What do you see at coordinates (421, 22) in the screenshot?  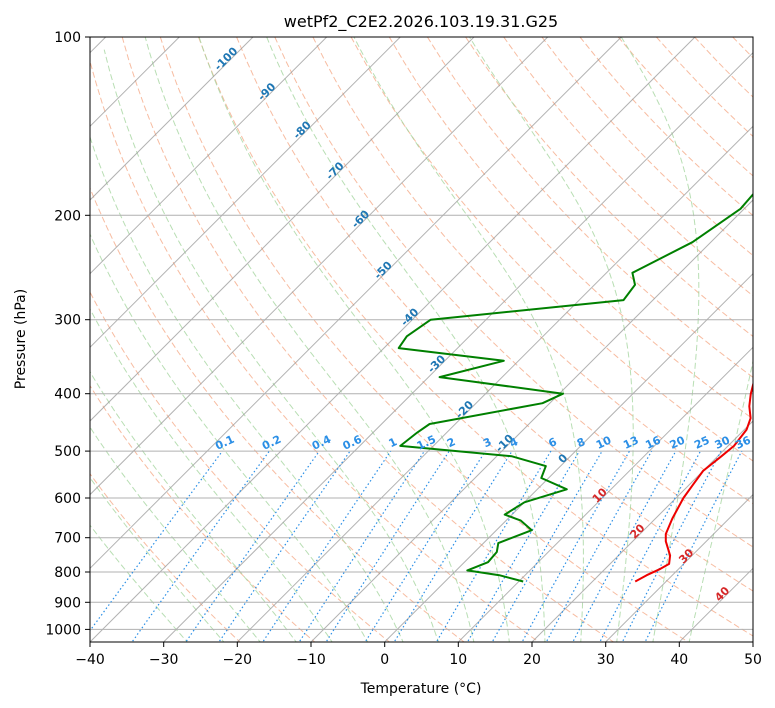 I see `chart-title: wetPf2_C2E2.2026.103.19.31.G25` at bounding box center [421, 22].